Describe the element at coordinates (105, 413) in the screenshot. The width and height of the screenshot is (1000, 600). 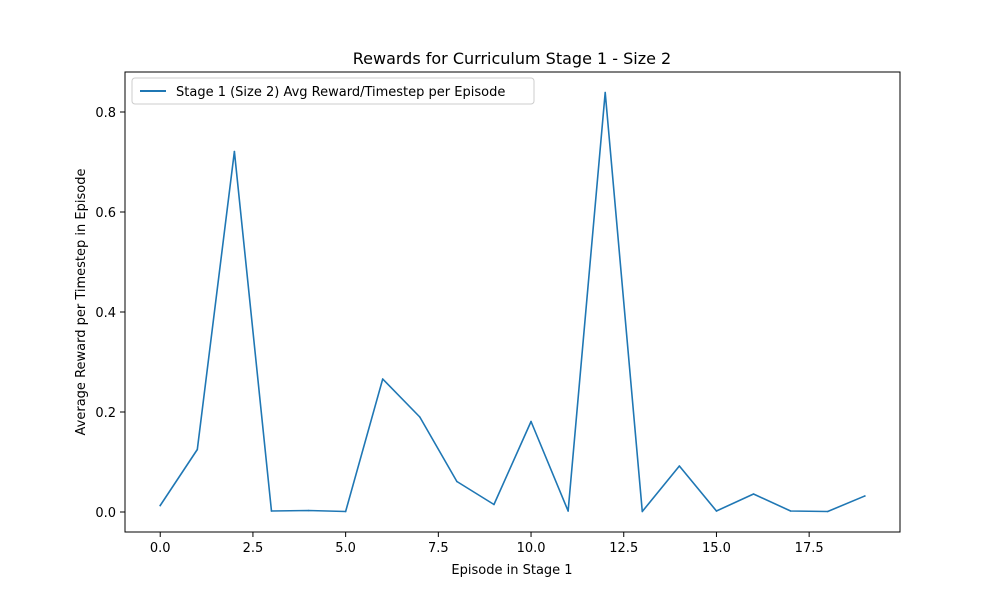
I see `y-tick-label: 0.2` at that location.